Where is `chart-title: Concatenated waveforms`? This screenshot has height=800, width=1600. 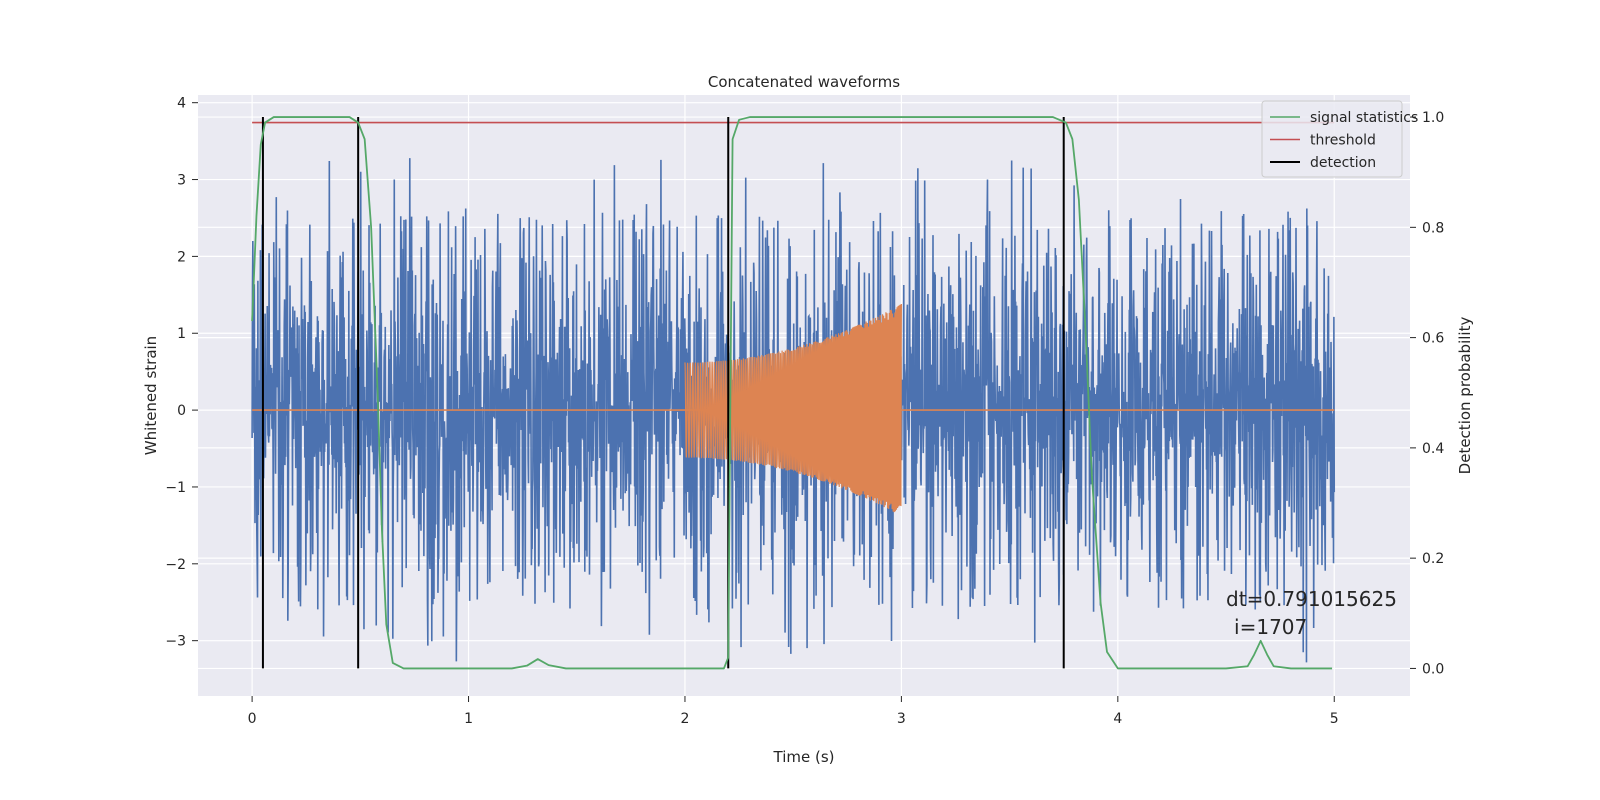 chart-title: Concatenated waveforms is located at coordinates (804, 82).